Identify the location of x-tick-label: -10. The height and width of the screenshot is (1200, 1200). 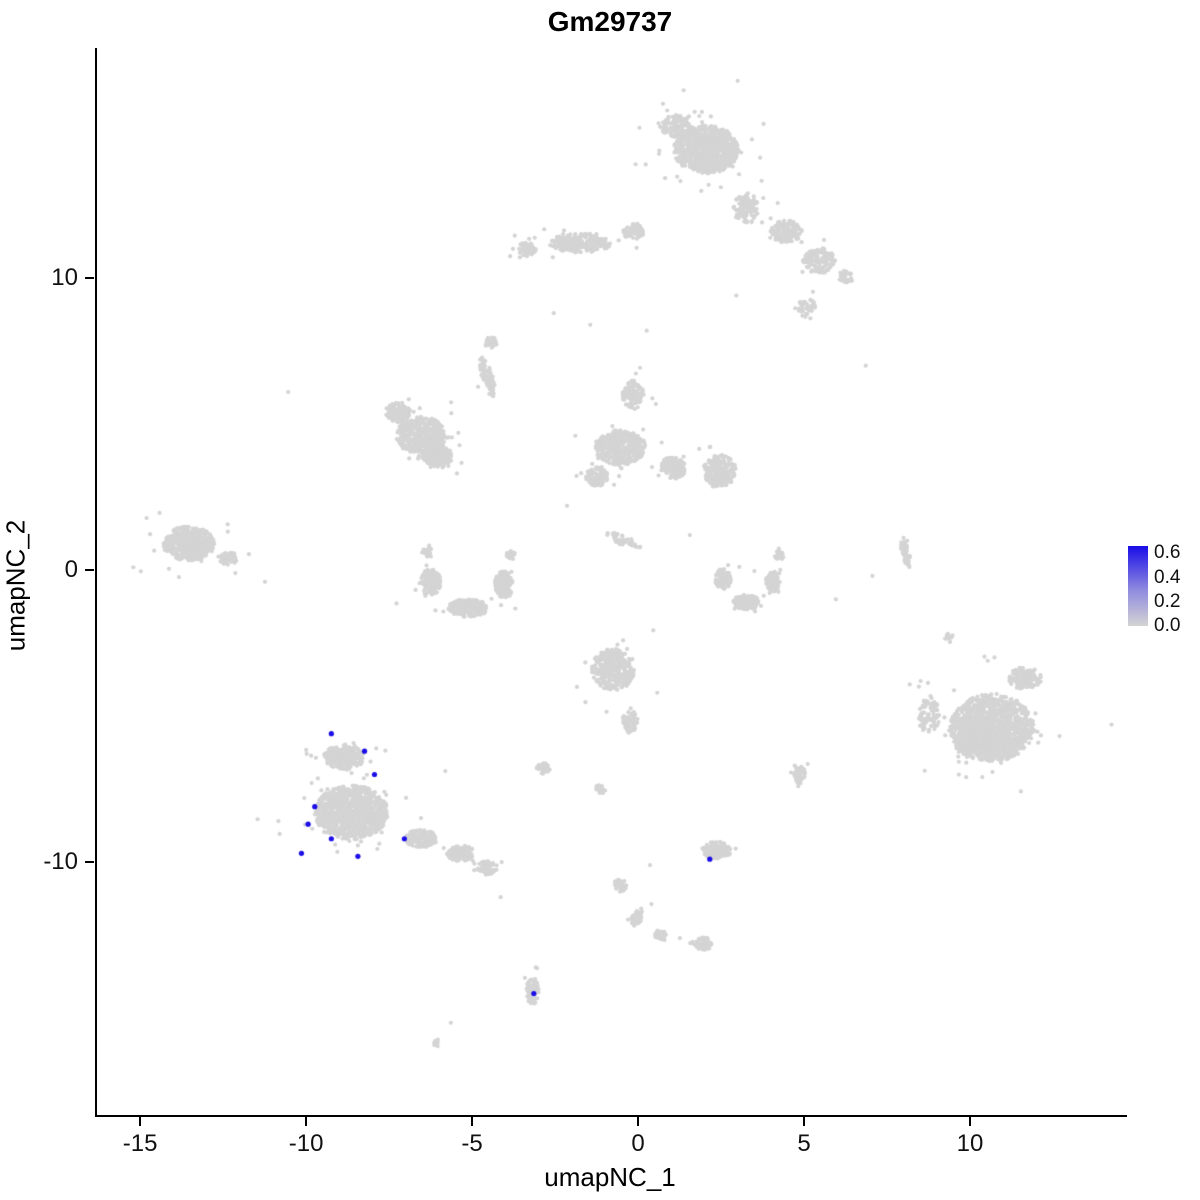
(306, 1143).